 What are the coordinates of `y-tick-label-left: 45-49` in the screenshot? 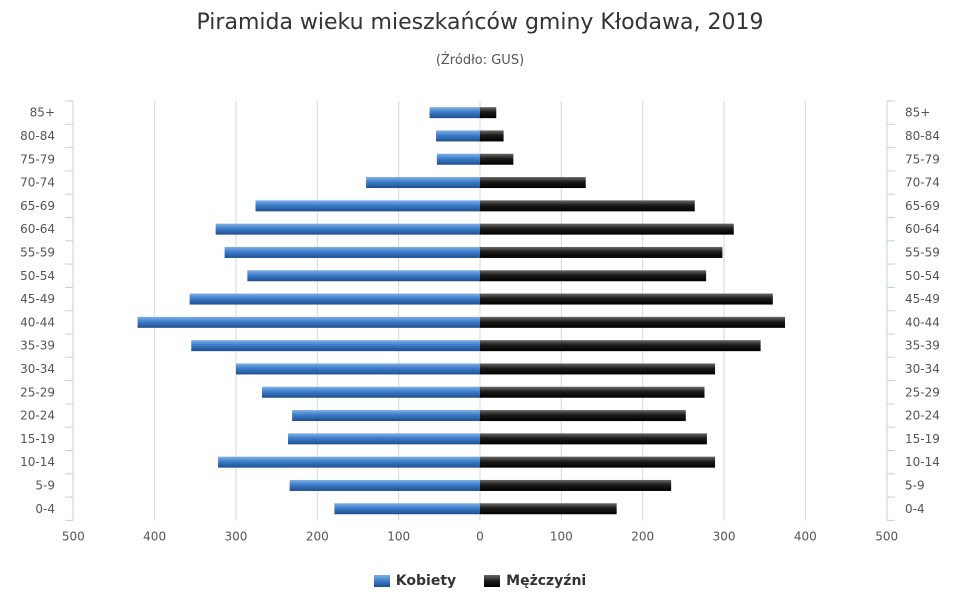 It's located at (37, 299).